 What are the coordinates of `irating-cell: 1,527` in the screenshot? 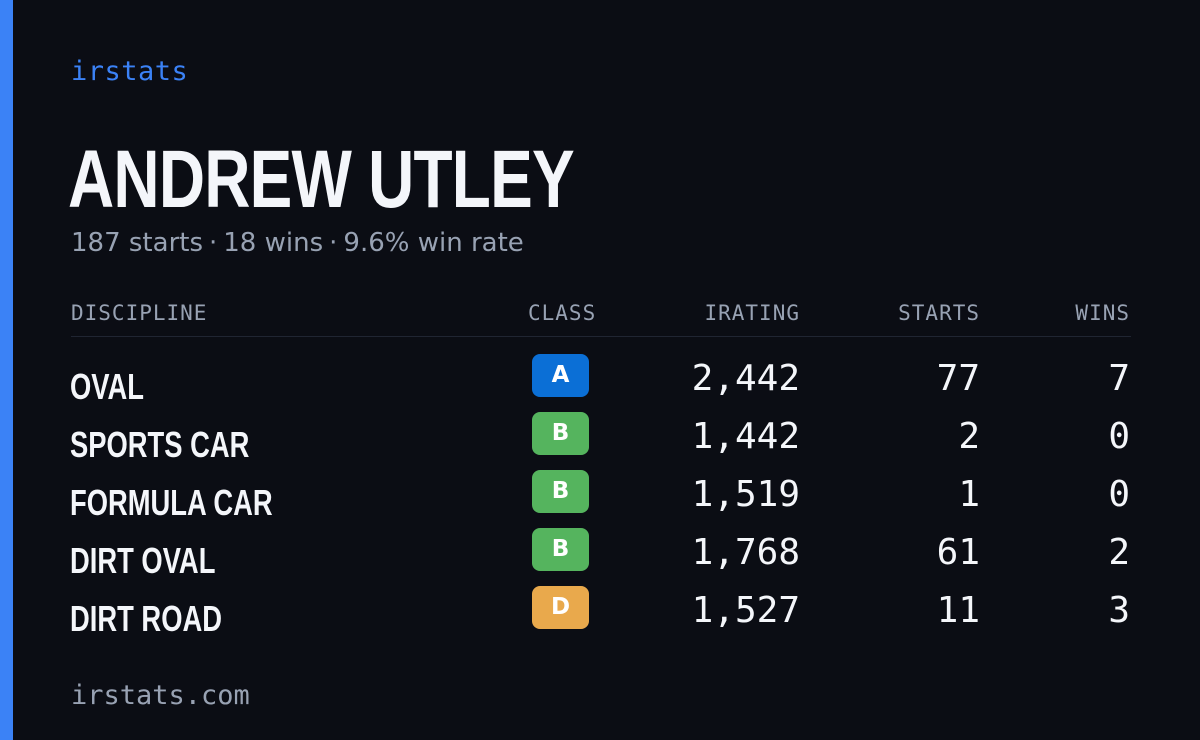 It's located at (745, 610).